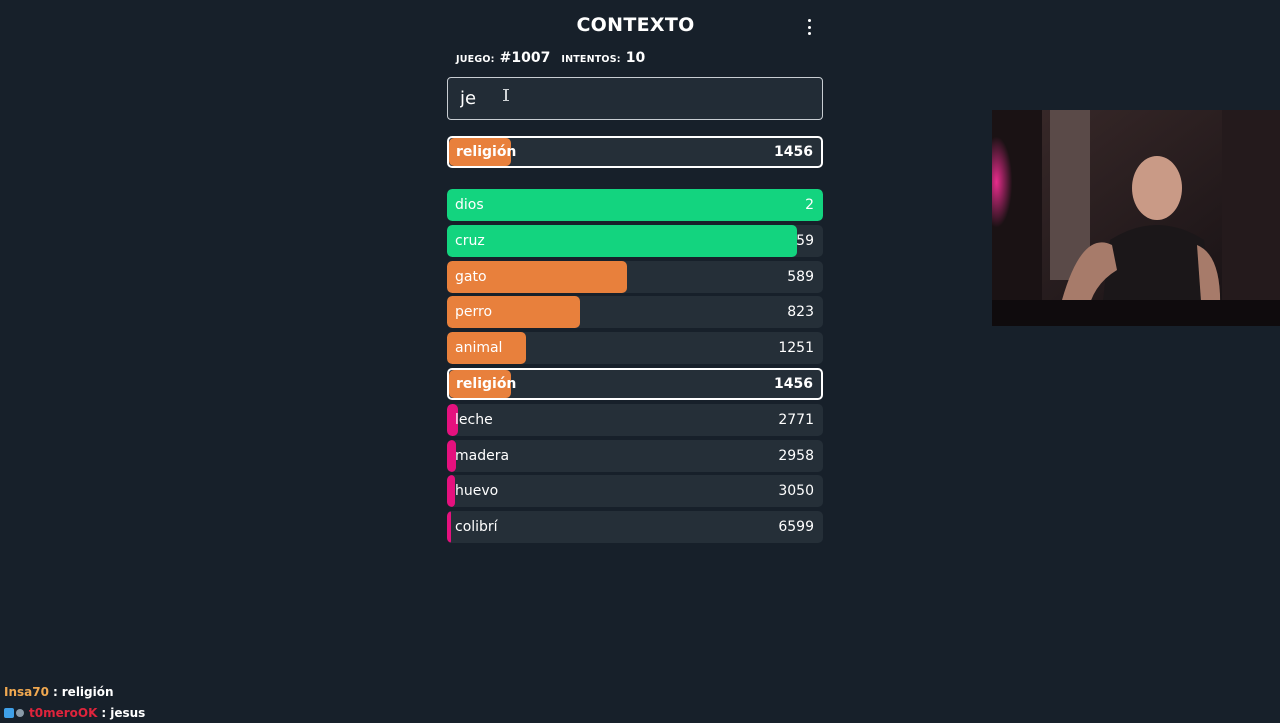  Describe the element at coordinates (809, 27) in the screenshot. I see `more-options-icon` at that location.